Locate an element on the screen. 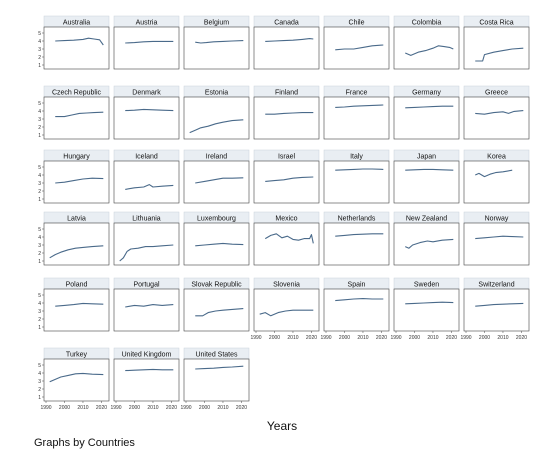 Image resolution: width=550 pixels, height=475 pixels. panel-title: Spain is located at coordinates (357, 285).